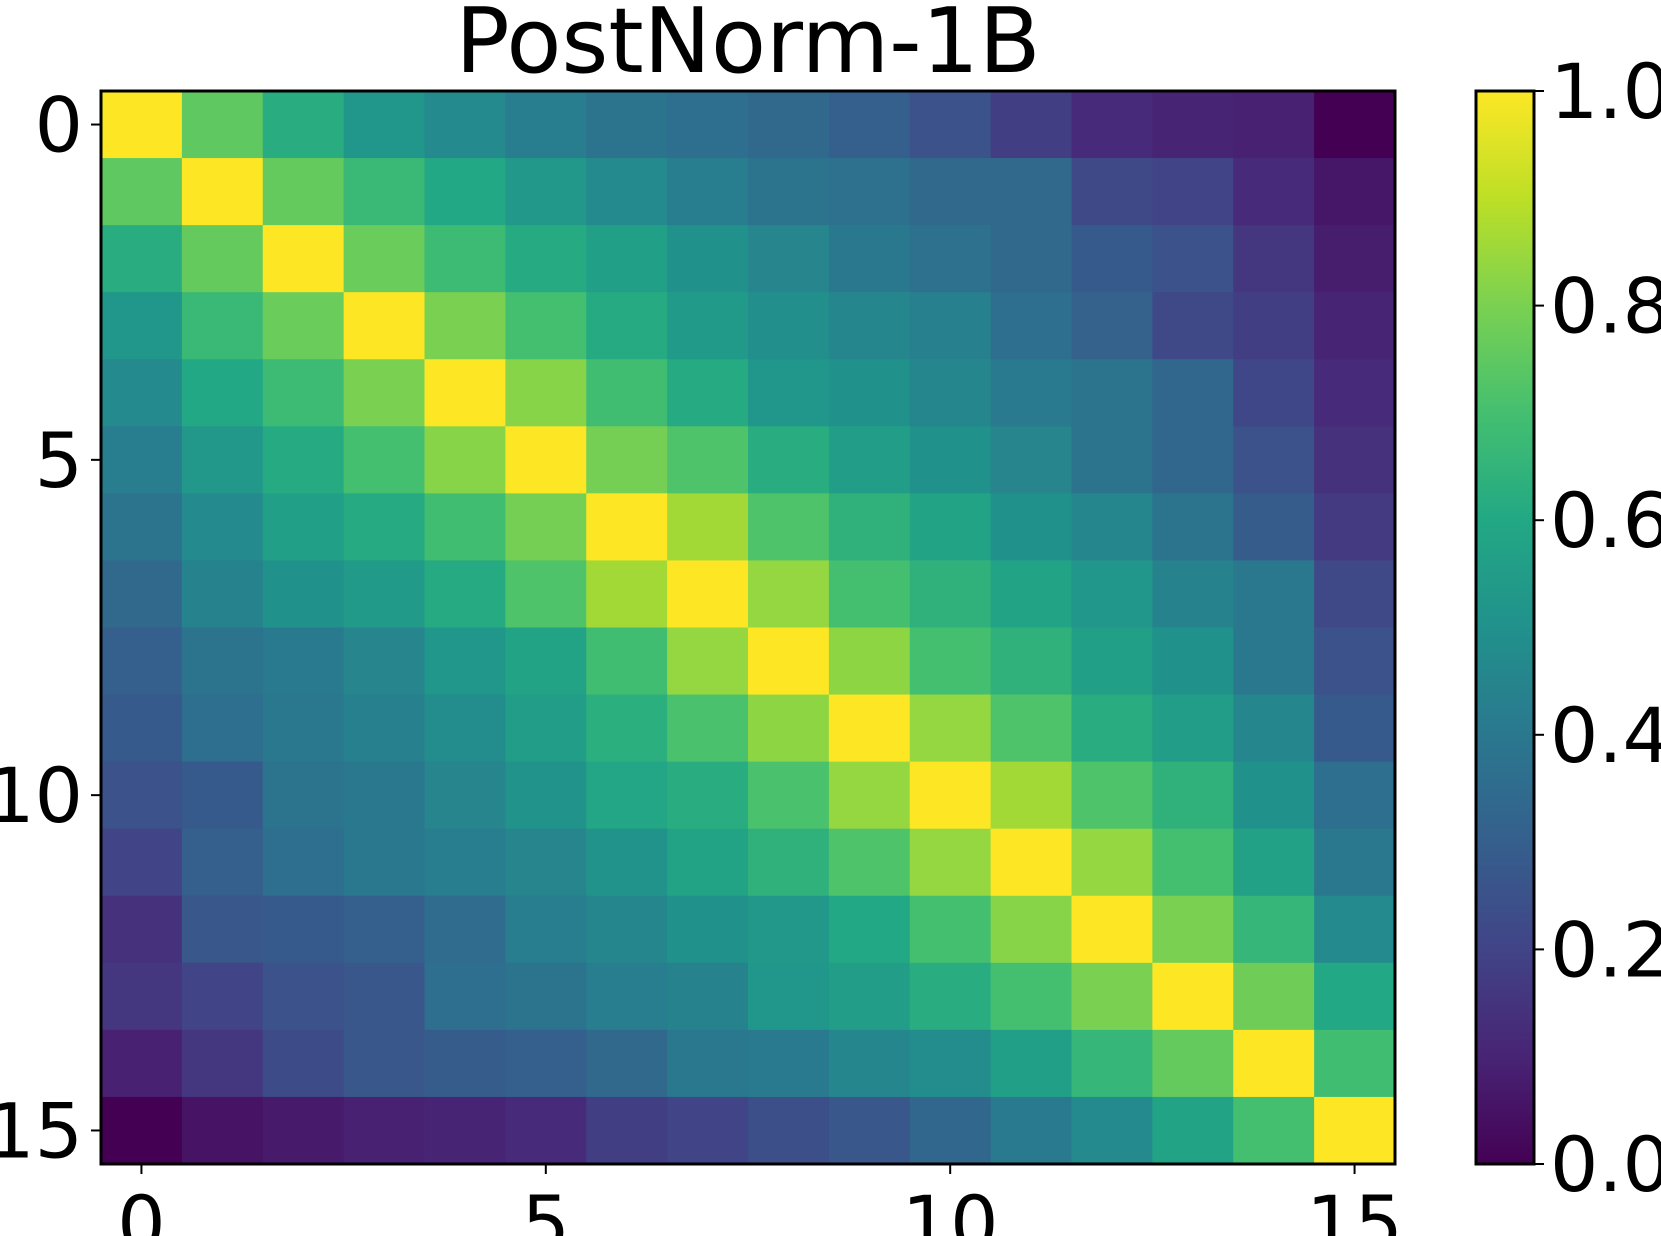  Describe the element at coordinates (1597, 628) in the screenshot. I see `colorbar-ticks: 0.0 0.2 0.4 0.6 0.8 1.0` at that location.